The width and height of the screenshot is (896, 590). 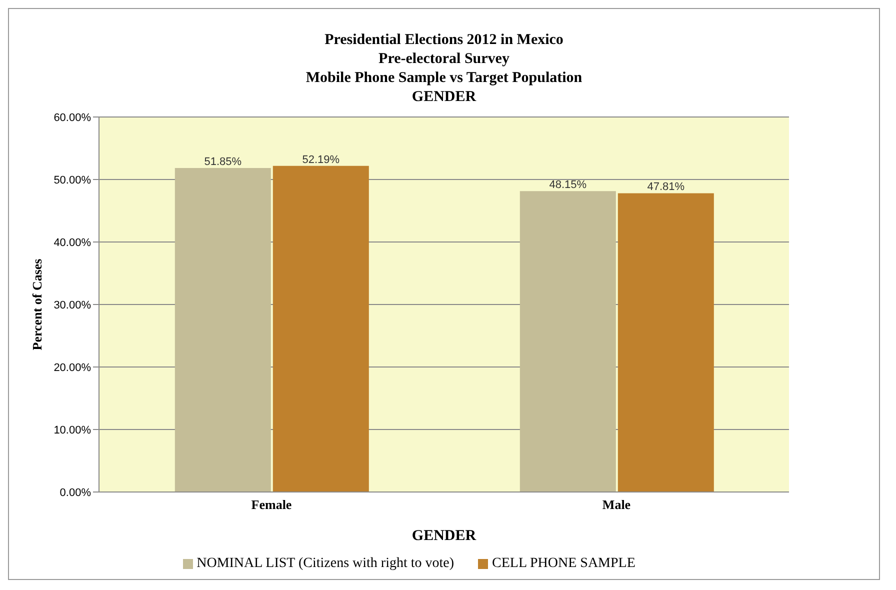 What do you see at coordinates (321, 160) in the screenshot?
I see `data-label: 52.19%` at bounding box center [321, 160].